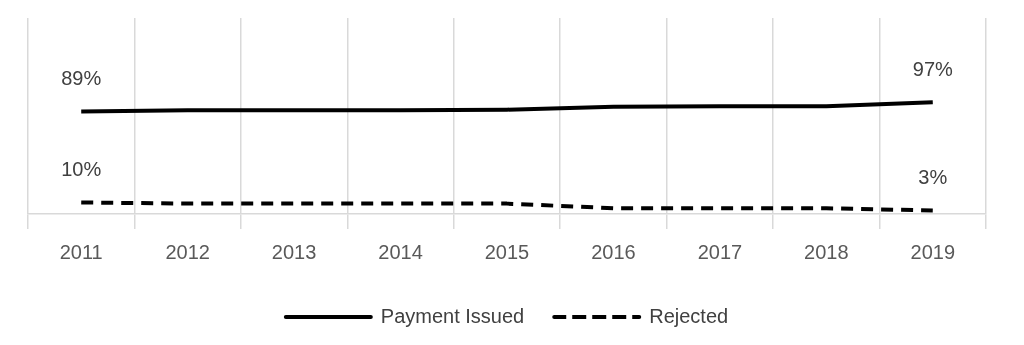  What do you see at coordinates (933, 177) in the screenshot?
I see `data-label: 3%` at bounding box center [933, 177].